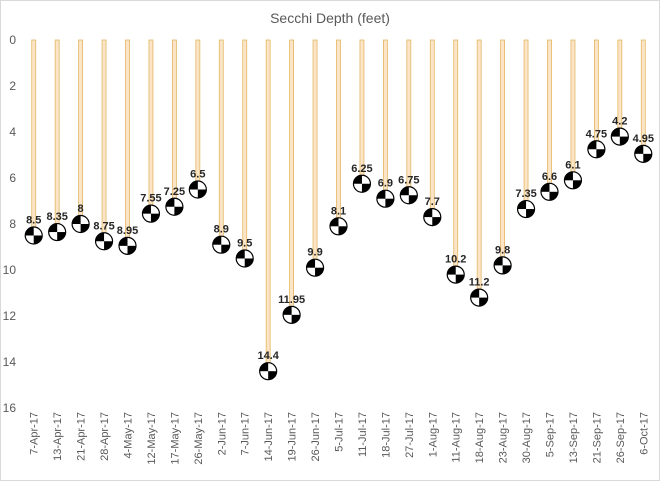  I want to click on x-tick-label: 12-May-17, so click(152, 438).